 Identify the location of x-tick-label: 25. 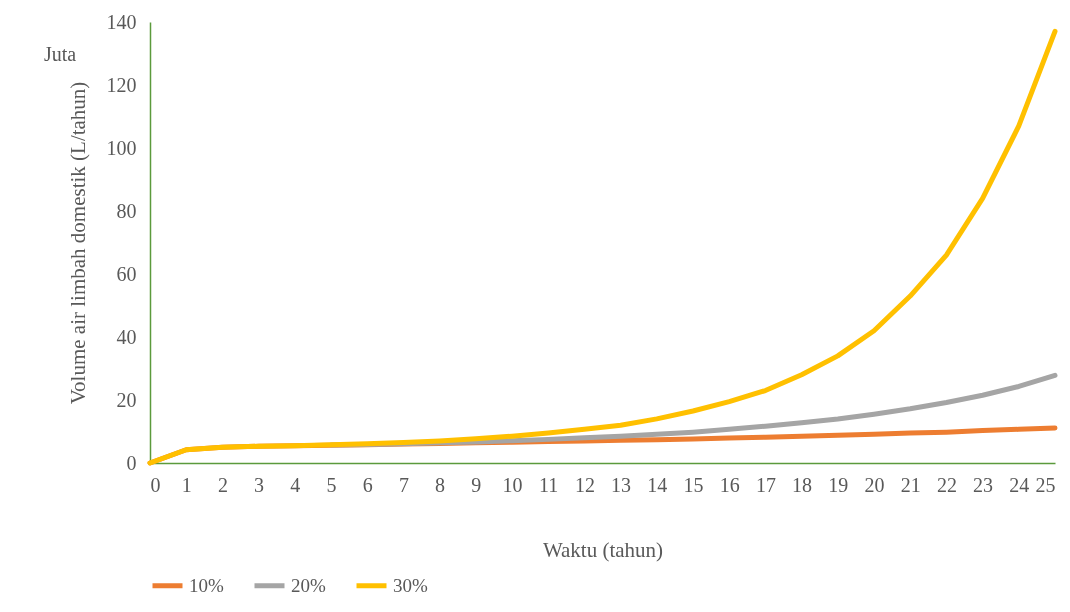
(1045, 484).